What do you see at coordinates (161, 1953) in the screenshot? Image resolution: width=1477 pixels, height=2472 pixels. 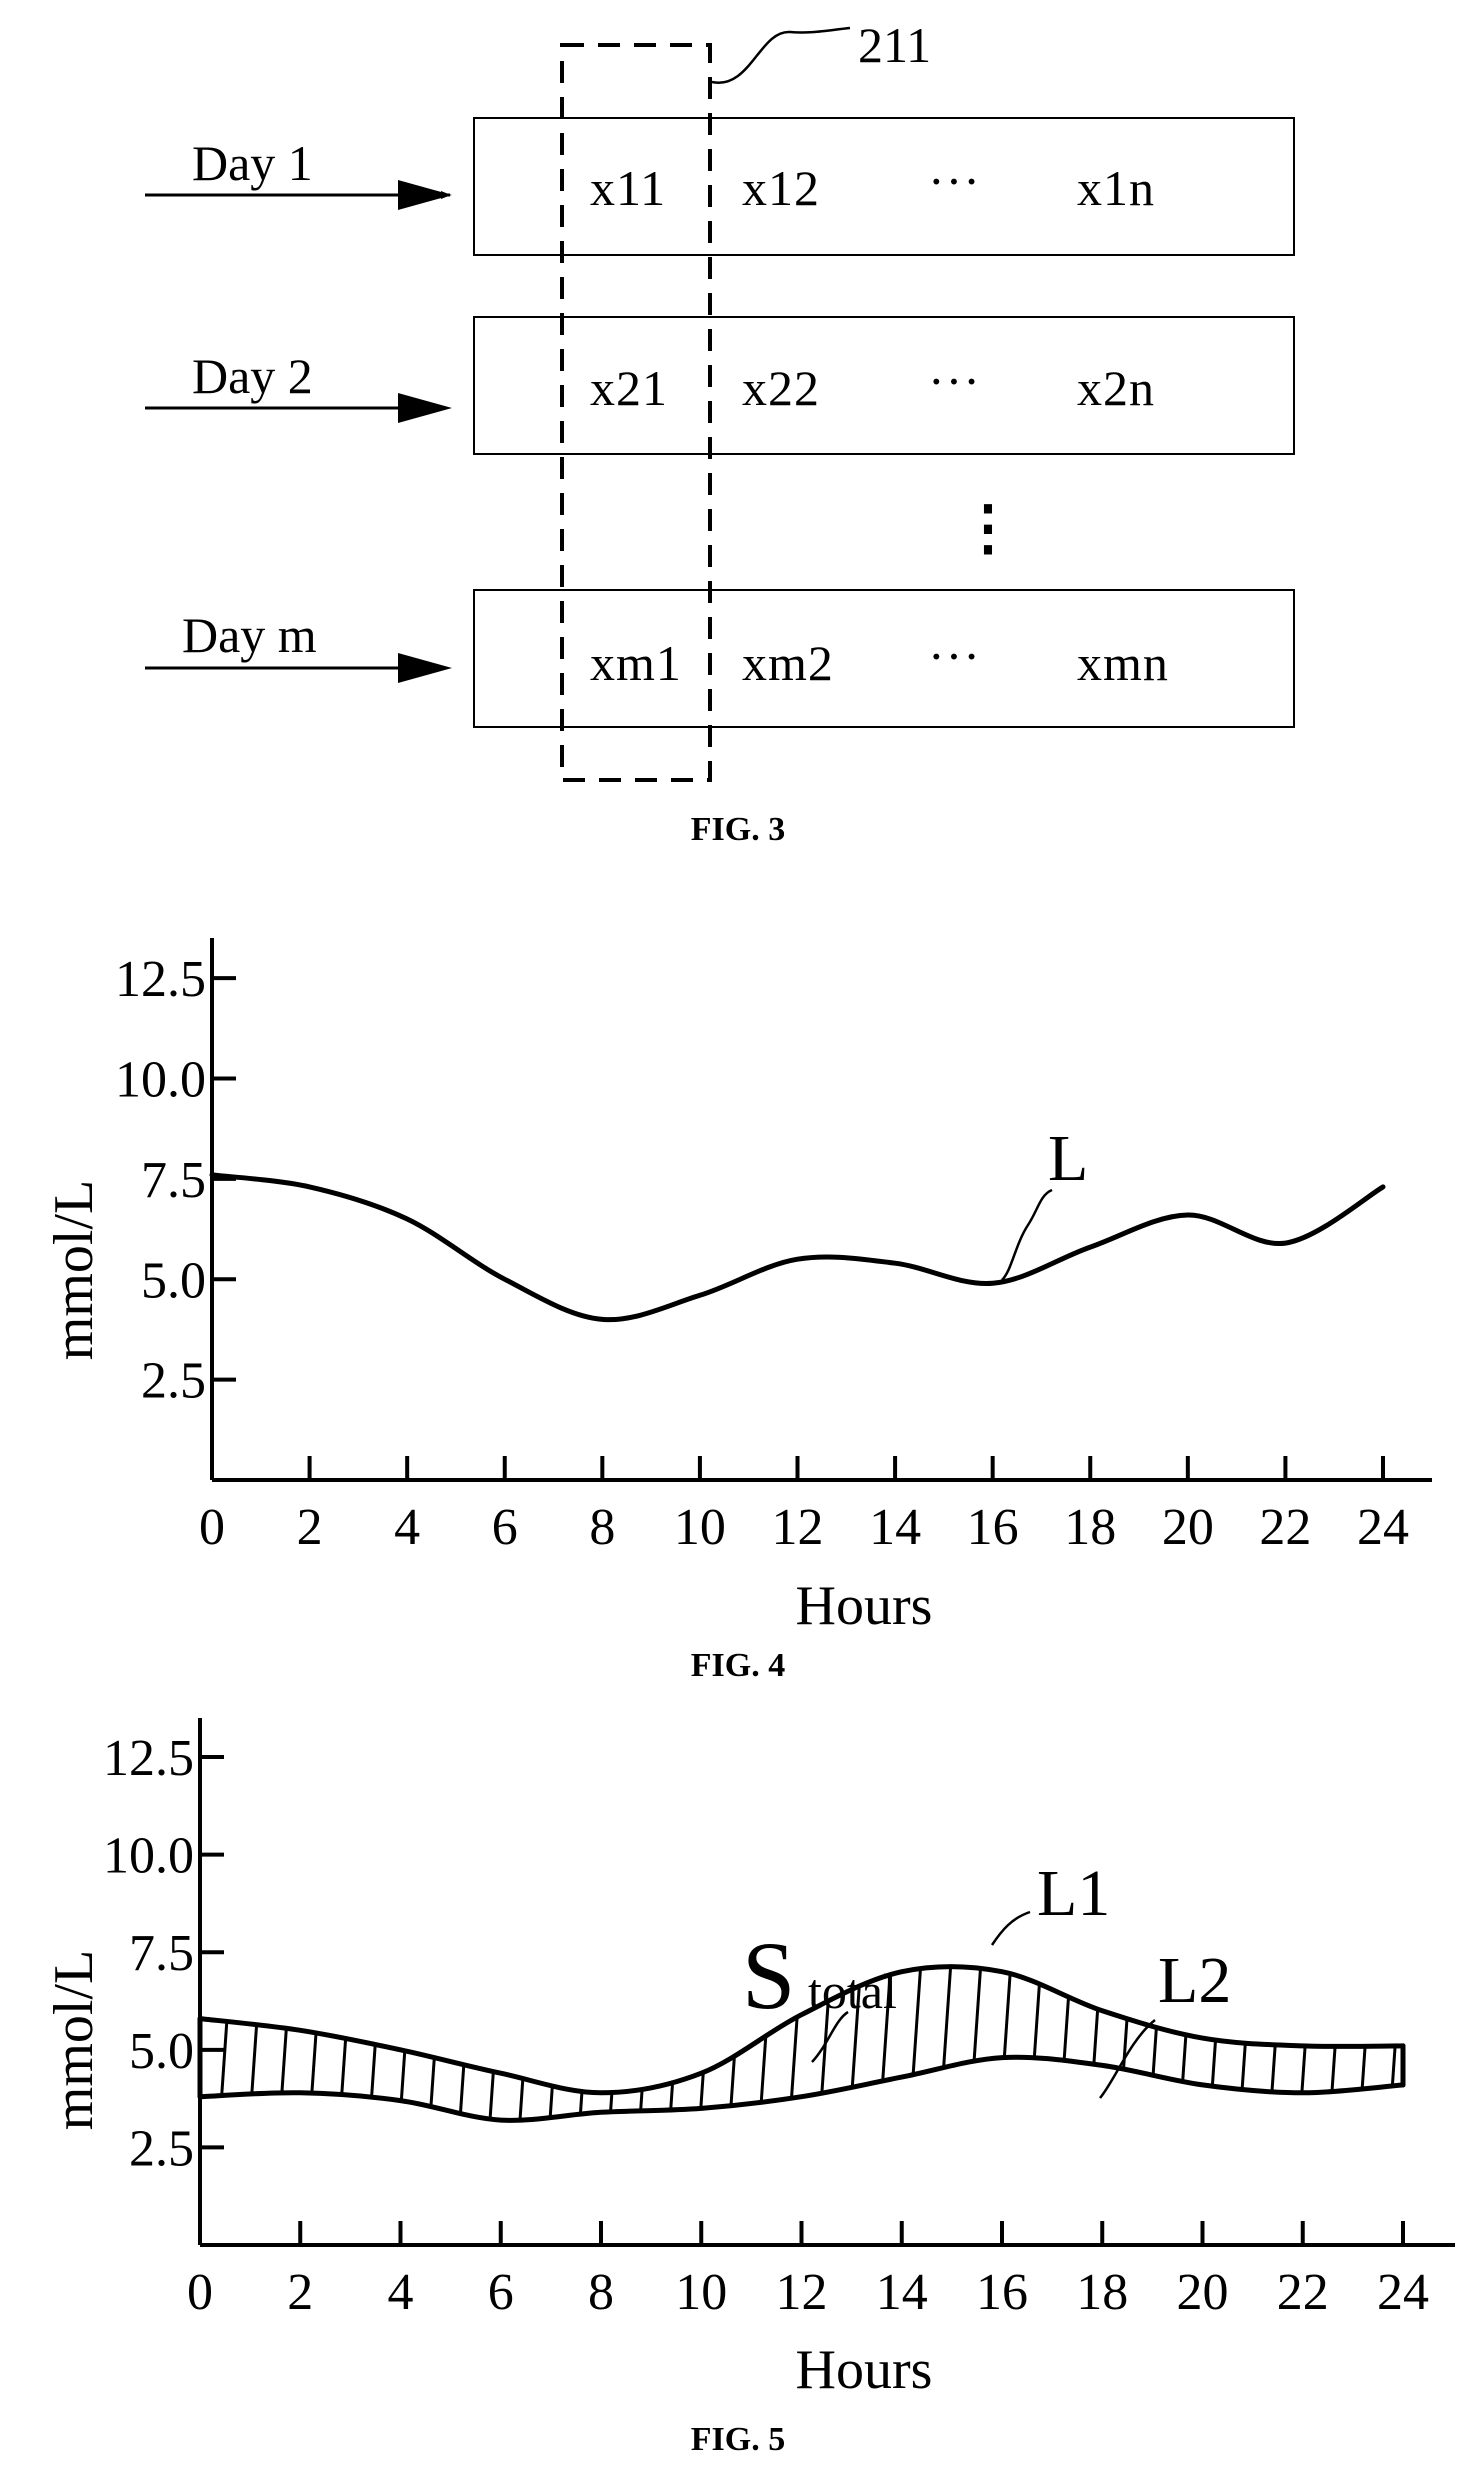 I see `f5-y-tick-label: 7.5` at bounding box center [161, 1953].